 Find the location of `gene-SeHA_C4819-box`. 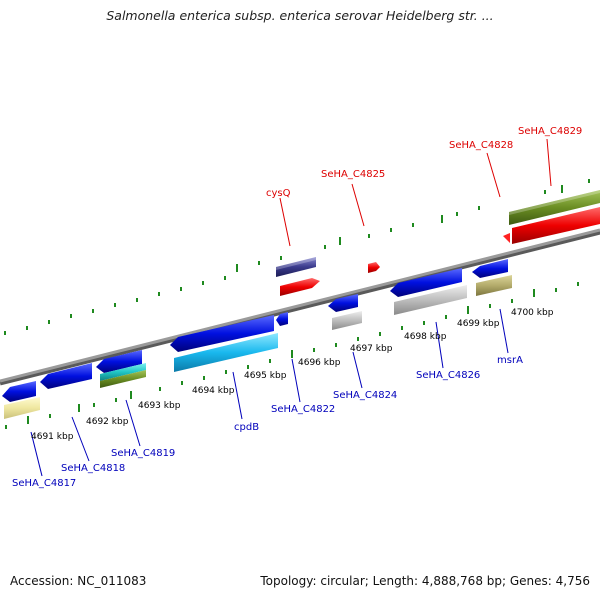

gene-SeHA_C4819-box is located at coordinates (123, 375).